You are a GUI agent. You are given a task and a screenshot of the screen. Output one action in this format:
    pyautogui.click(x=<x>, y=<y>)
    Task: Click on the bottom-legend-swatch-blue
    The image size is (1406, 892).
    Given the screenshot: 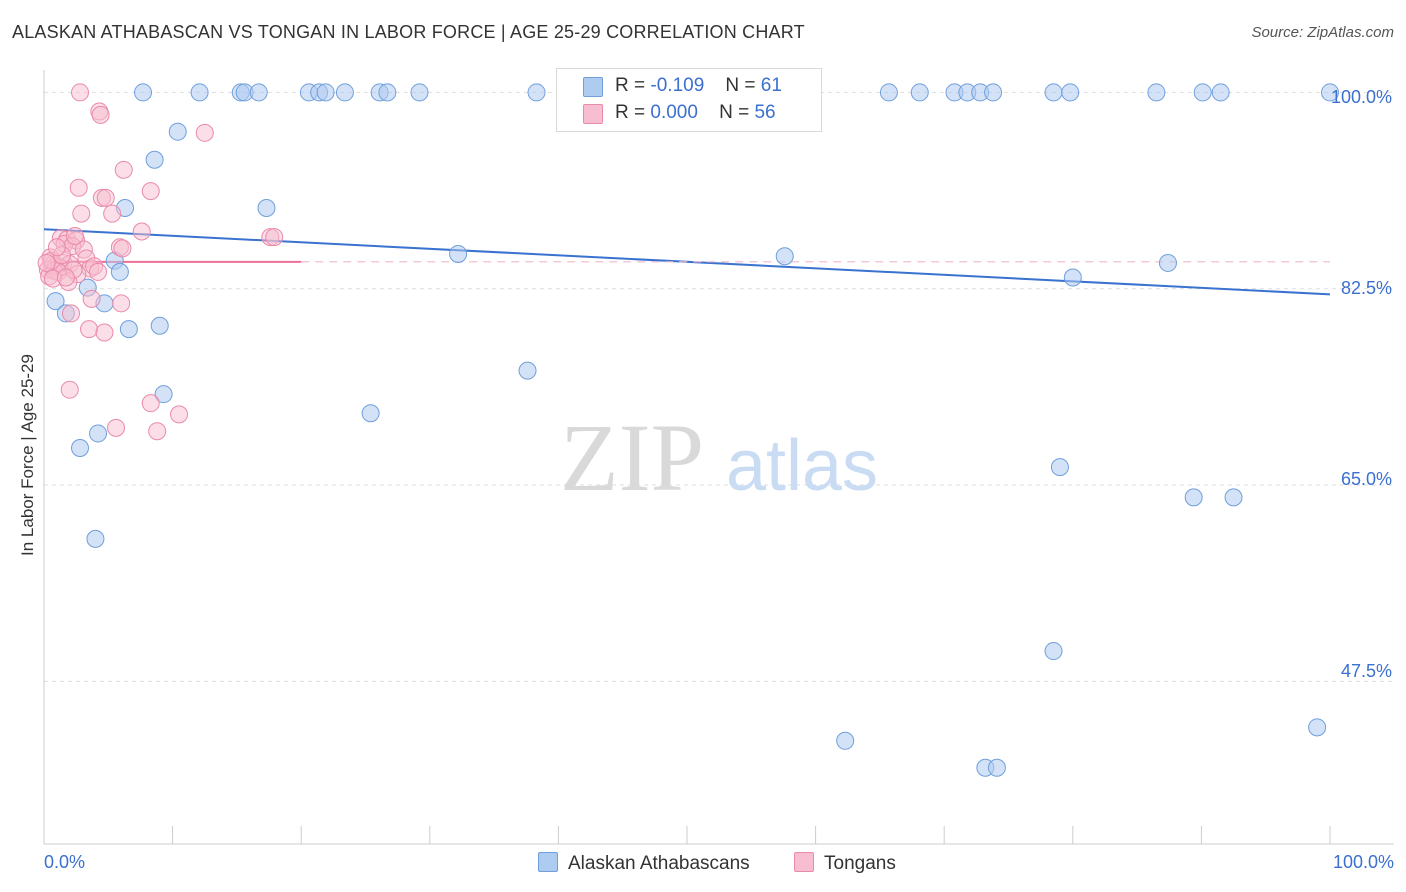 What is the action you would take?
    pyautogui.click(x=548, y=862)
    